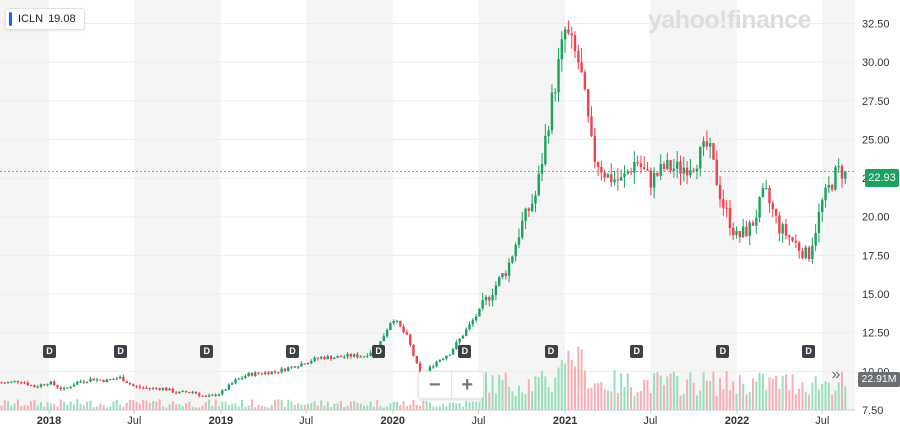 This screenshot has width=900, height=438. Describe the element at coordinates (45, 19) in the screenshot. I see `ticker-legend: ICLN 19.08` at that location.